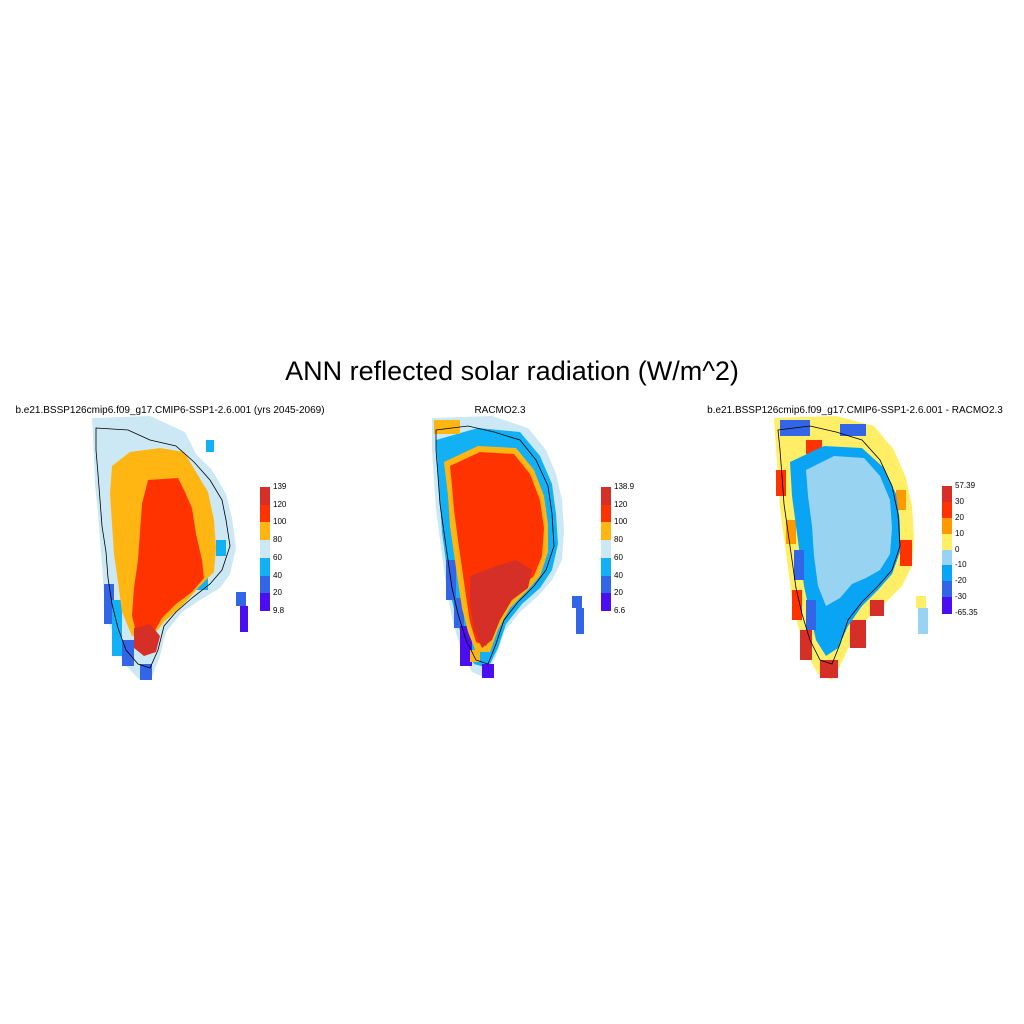  I want to click on panel-1-coastline, so click(163, 548).